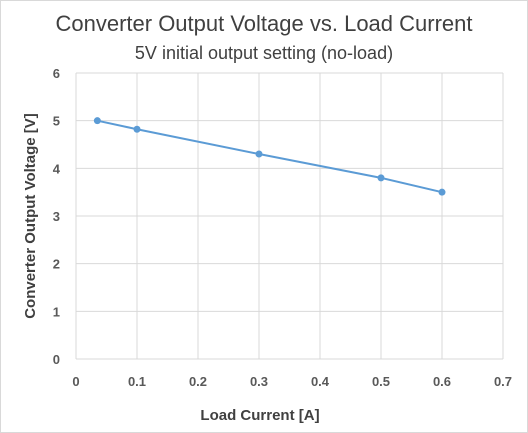  What do you see at coordinates (264, 53) in the screenshot?
I see `chart-subtitle: 5V initial output setting (no-load)` at bounding box center [264, 53].